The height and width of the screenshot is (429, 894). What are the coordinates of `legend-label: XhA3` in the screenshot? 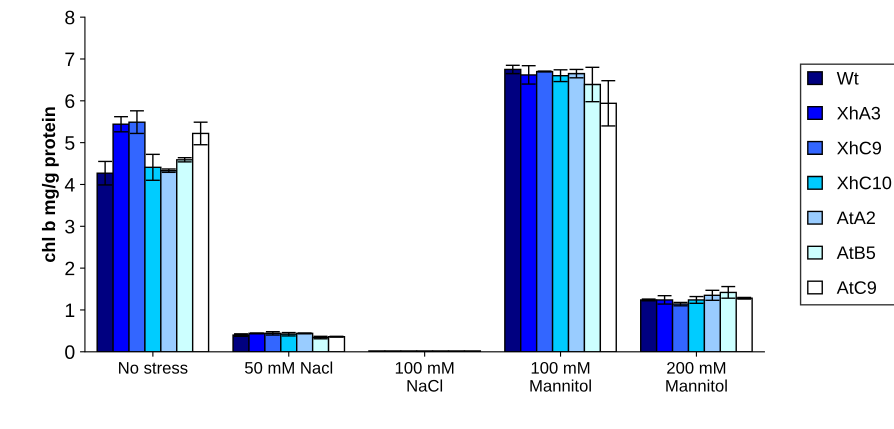 It's located at (858, 113).